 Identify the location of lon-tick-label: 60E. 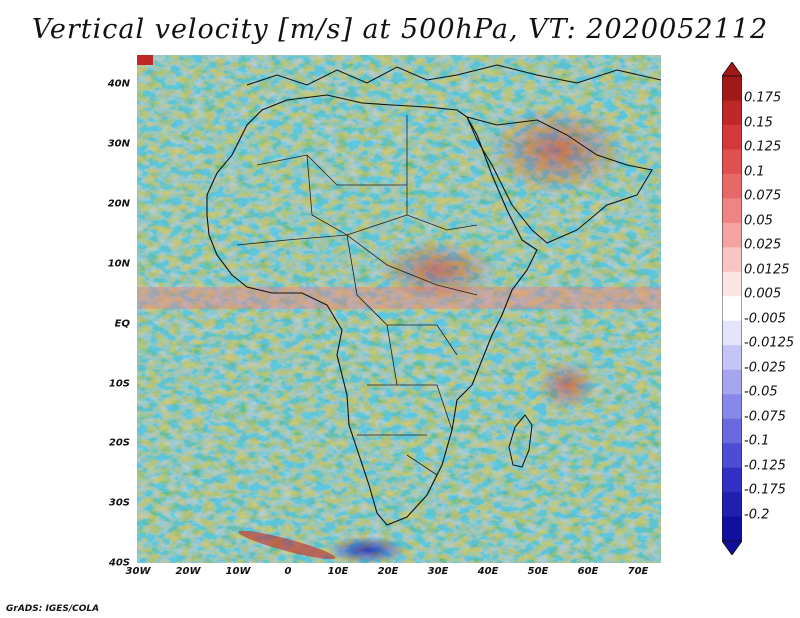
(588, 571).